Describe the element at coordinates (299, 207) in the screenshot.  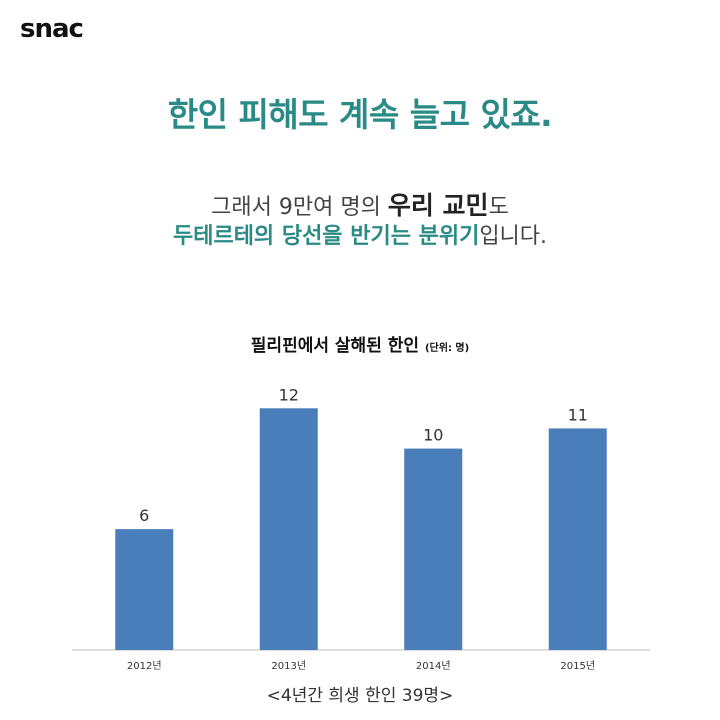
I see `body-line-1-pre: 그래서 9만여 명의` at that location.